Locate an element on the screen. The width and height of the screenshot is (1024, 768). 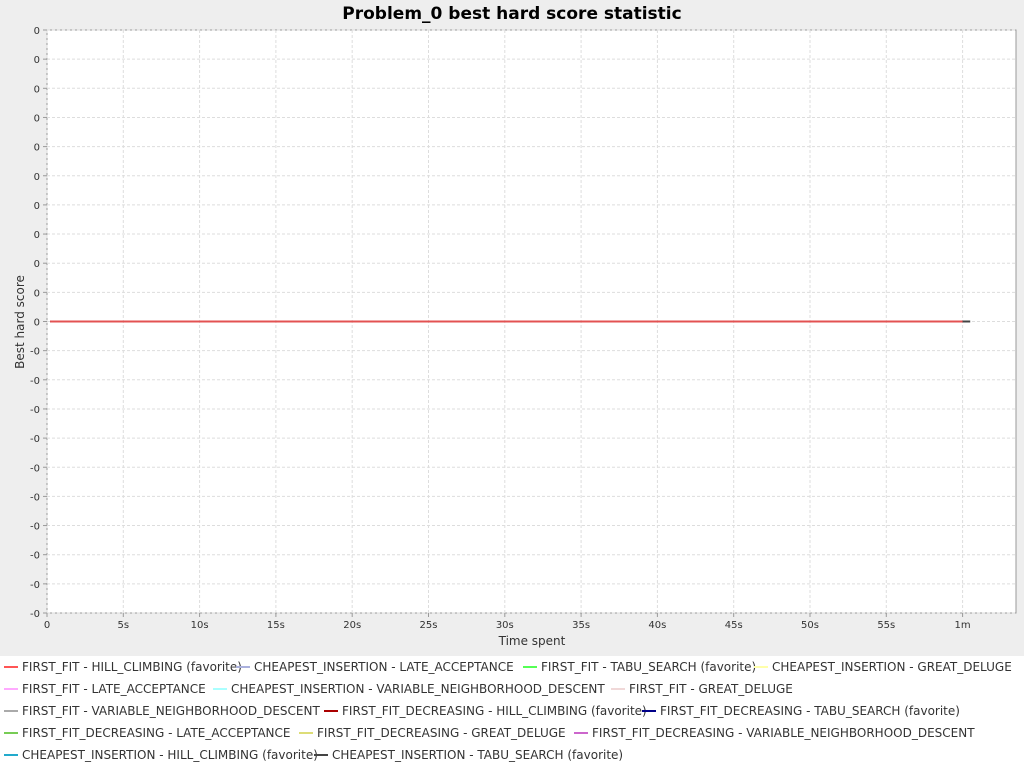
x-tick-label: 5s is located at coordinates (124, 625).